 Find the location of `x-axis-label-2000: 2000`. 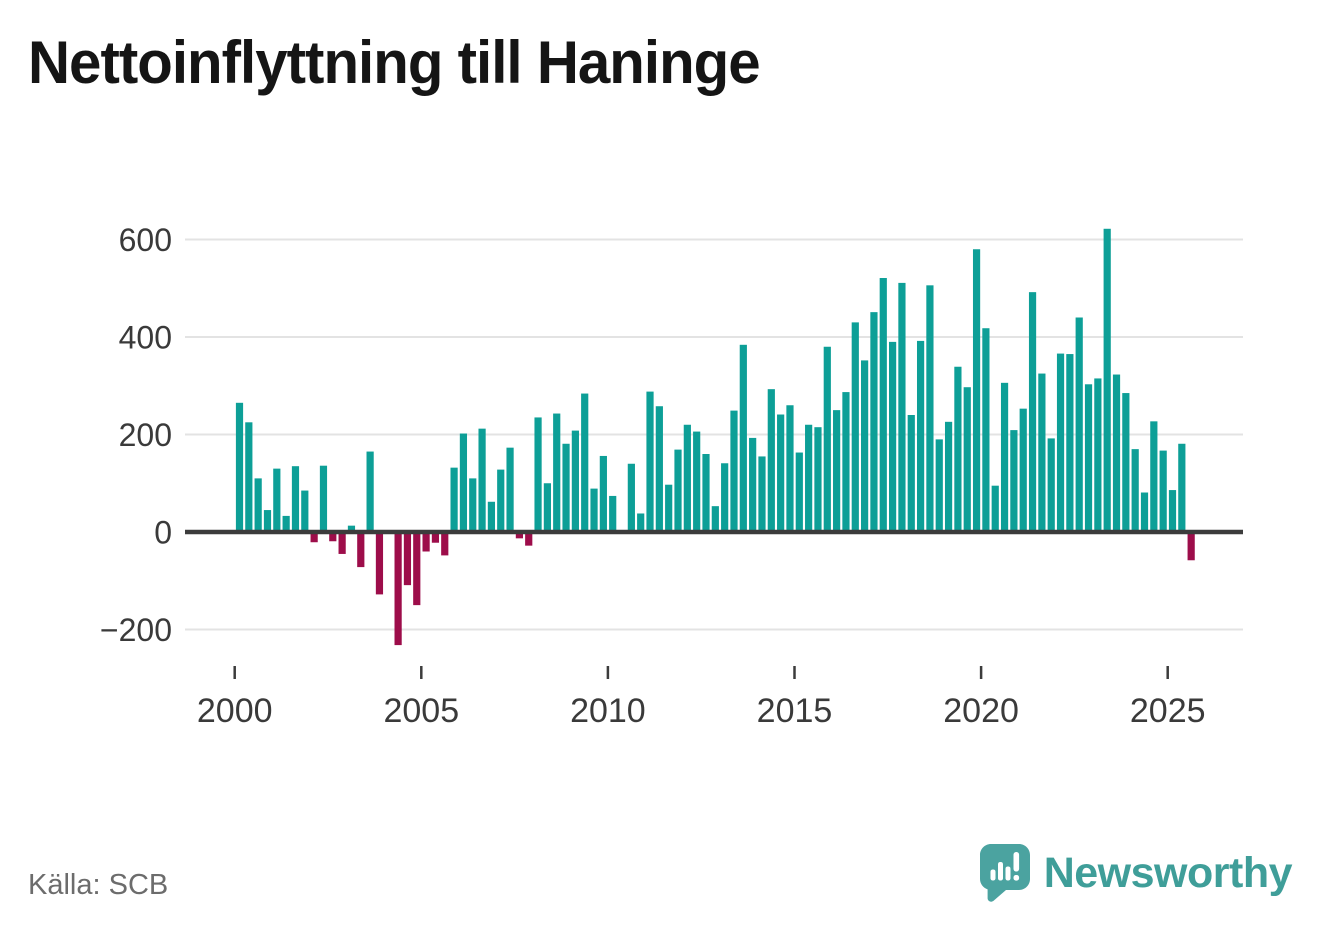

x-axis-label-2000: 2000 is located at coordinates (235, 711).